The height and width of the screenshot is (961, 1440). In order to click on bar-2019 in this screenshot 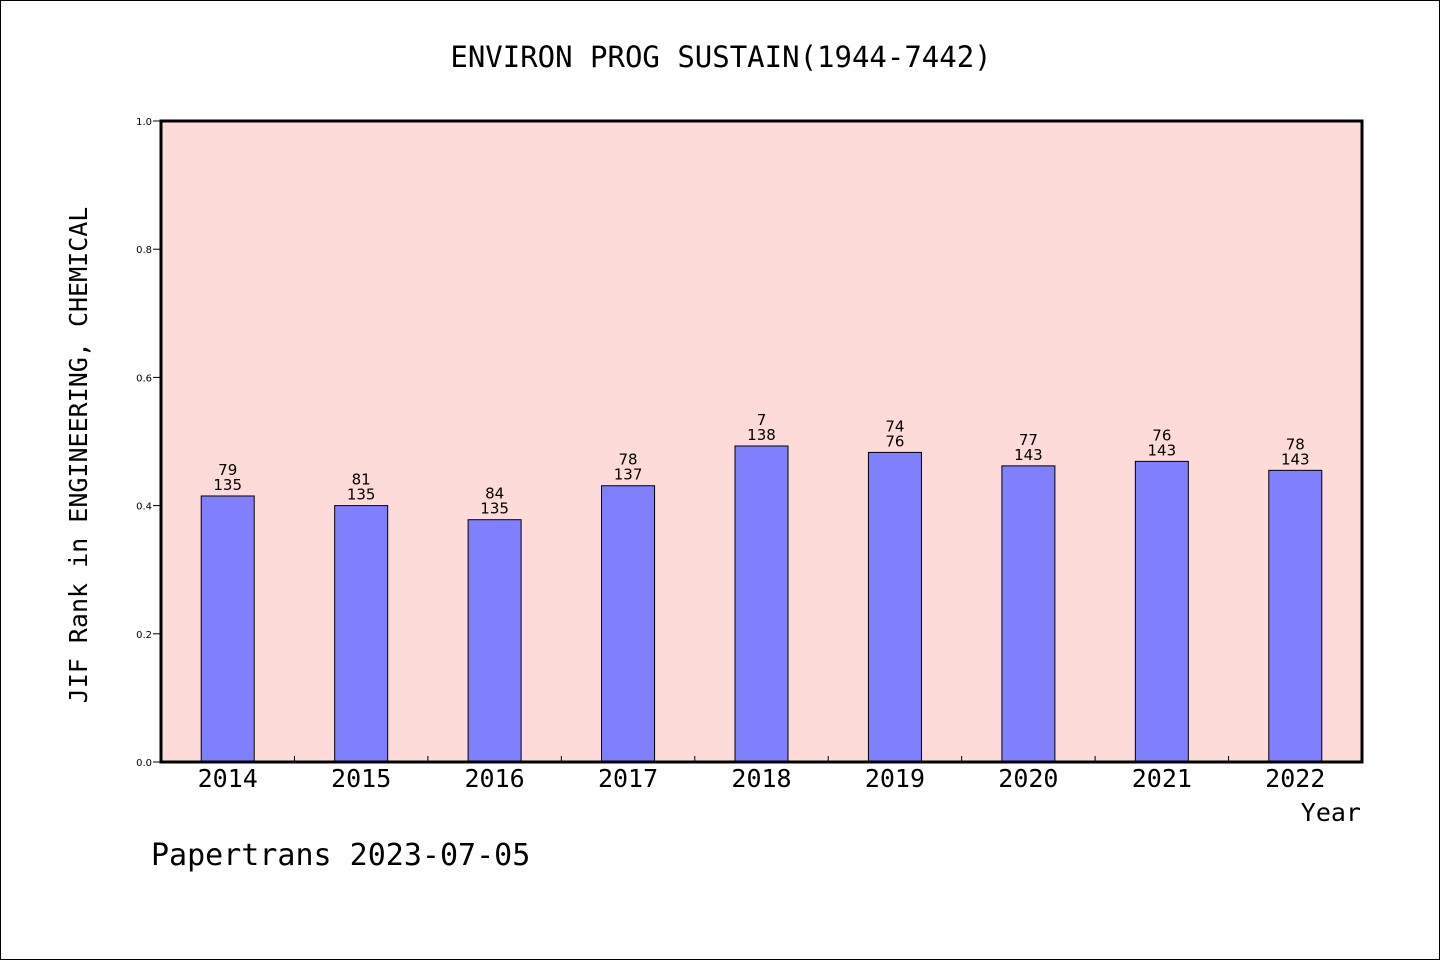, I will do `click(894, 607)`.